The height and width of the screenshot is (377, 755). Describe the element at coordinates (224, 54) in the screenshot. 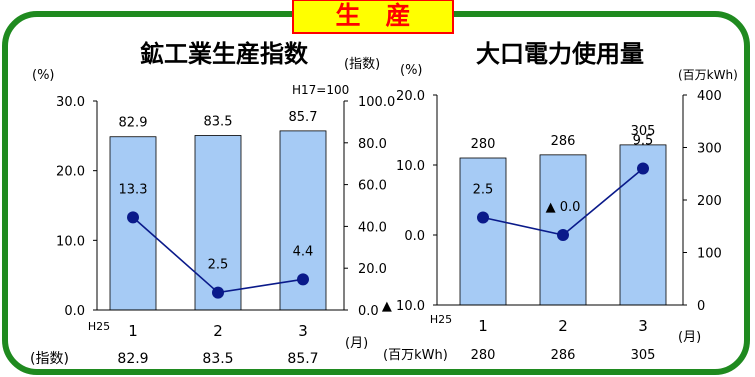

I see `chart-title: 鉱工業生産指数` at that location.